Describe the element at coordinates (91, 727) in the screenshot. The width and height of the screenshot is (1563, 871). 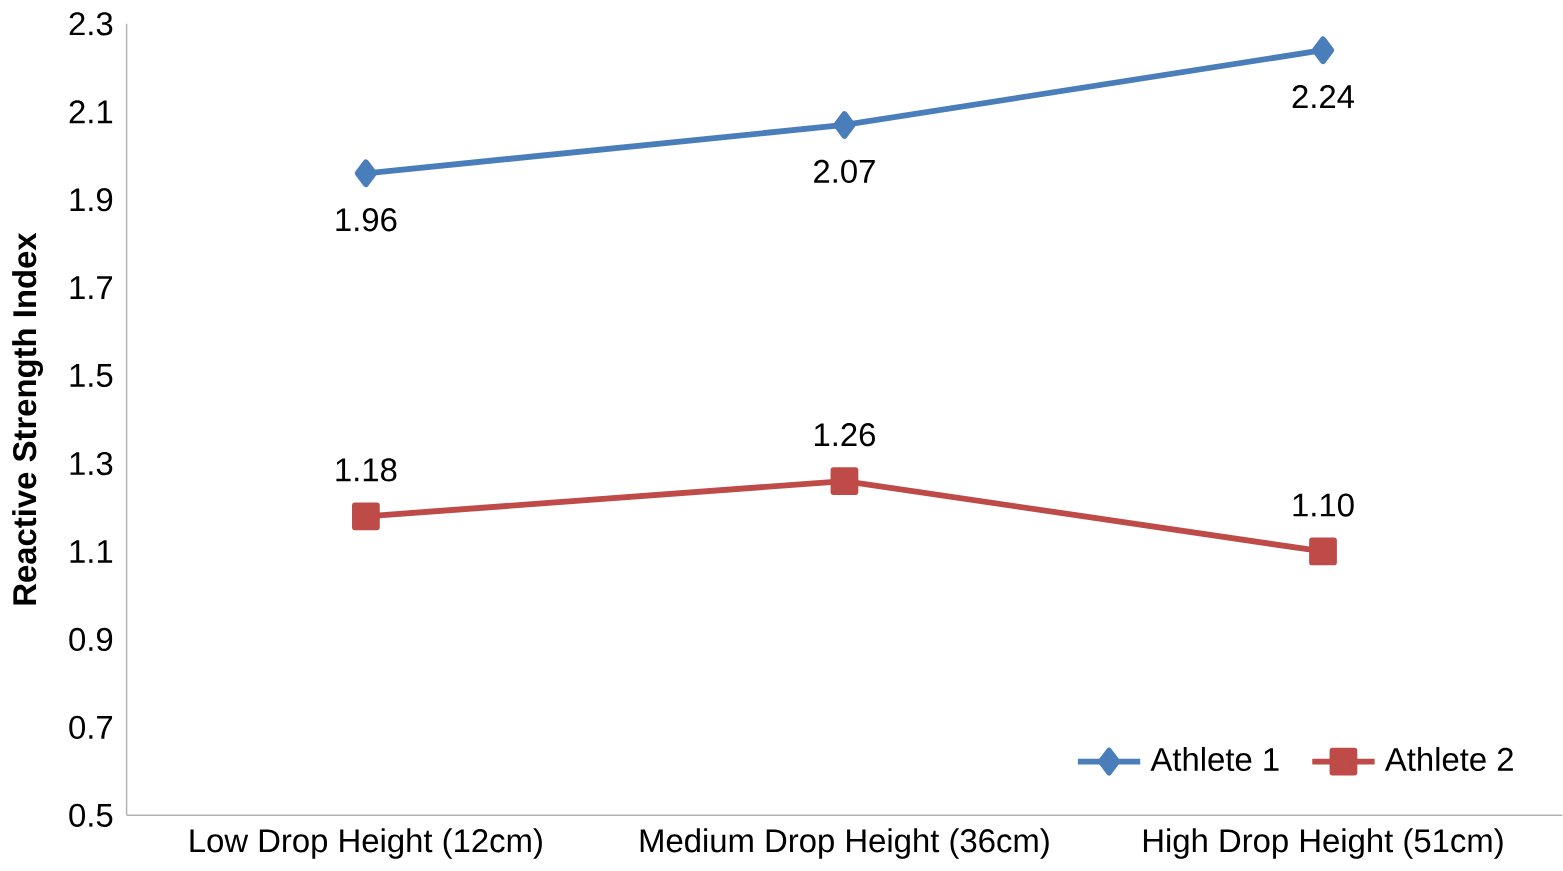
I see `y-tick-label: 0.7` at that location.